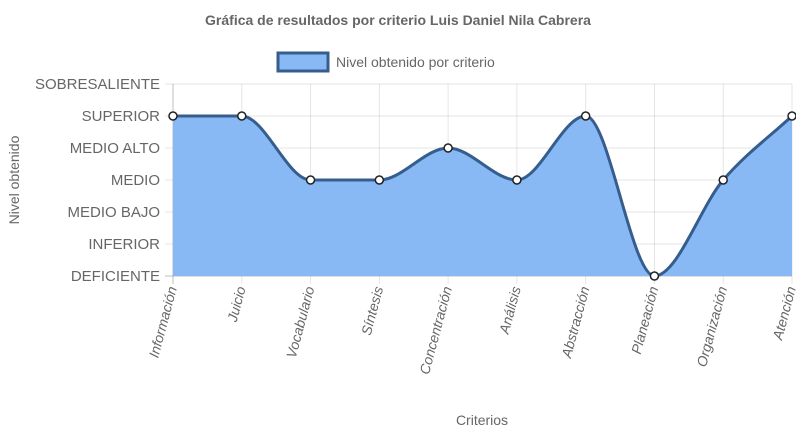 The width and height of the screenshot is (796, 435). I want to click on x-tick-label: Análisis, so click(510, 311).